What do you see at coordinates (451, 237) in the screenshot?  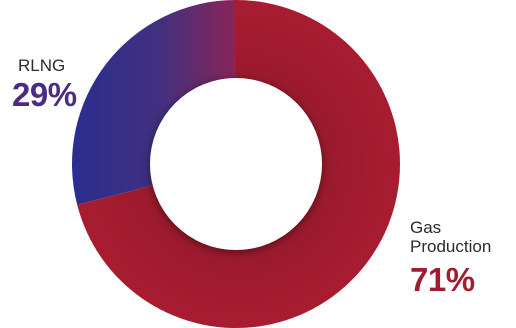 I see `gas-production-label-name: Gas Production` at bounding box center [451, 237].